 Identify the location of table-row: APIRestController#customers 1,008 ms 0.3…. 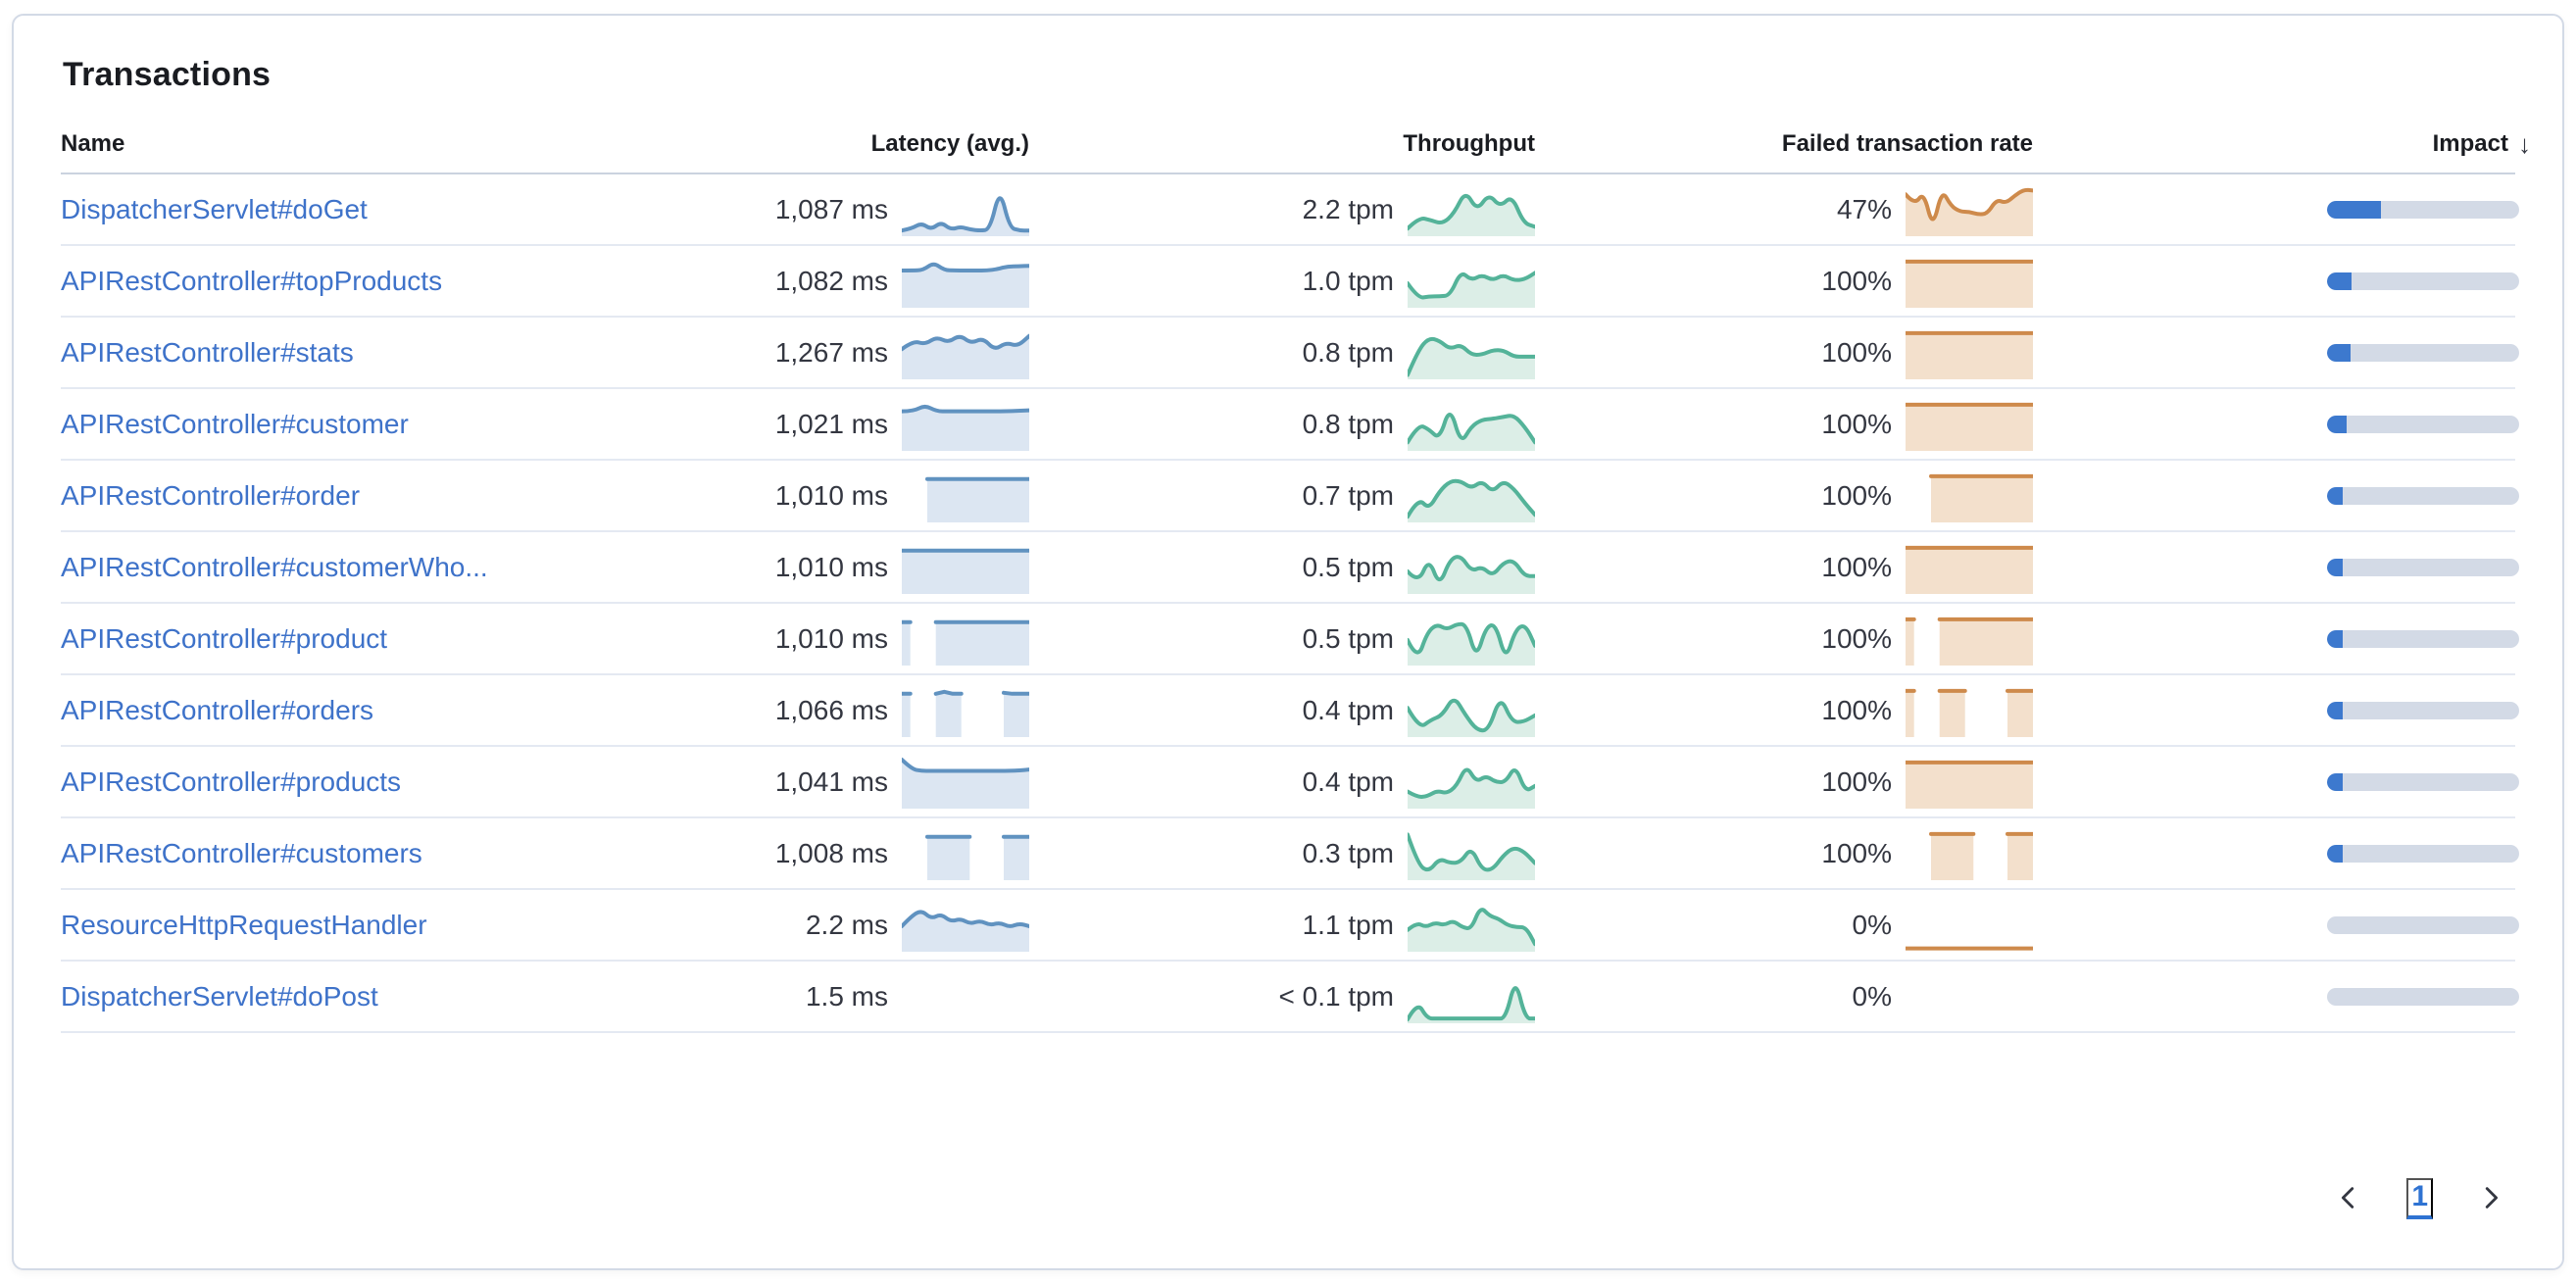
(1290, 854).